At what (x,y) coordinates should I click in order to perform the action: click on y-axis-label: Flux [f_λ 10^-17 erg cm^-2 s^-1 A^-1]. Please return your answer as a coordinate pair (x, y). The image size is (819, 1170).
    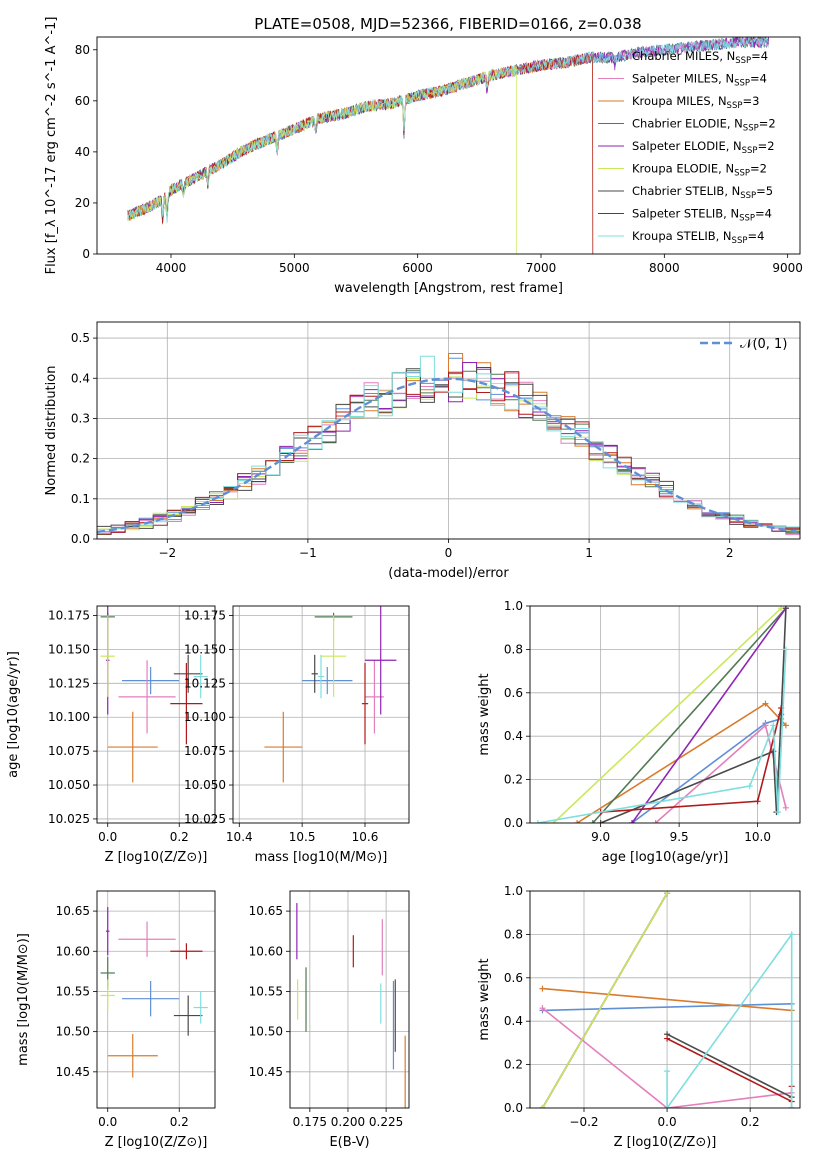
    Looking at the image, I should click on (51, 146).